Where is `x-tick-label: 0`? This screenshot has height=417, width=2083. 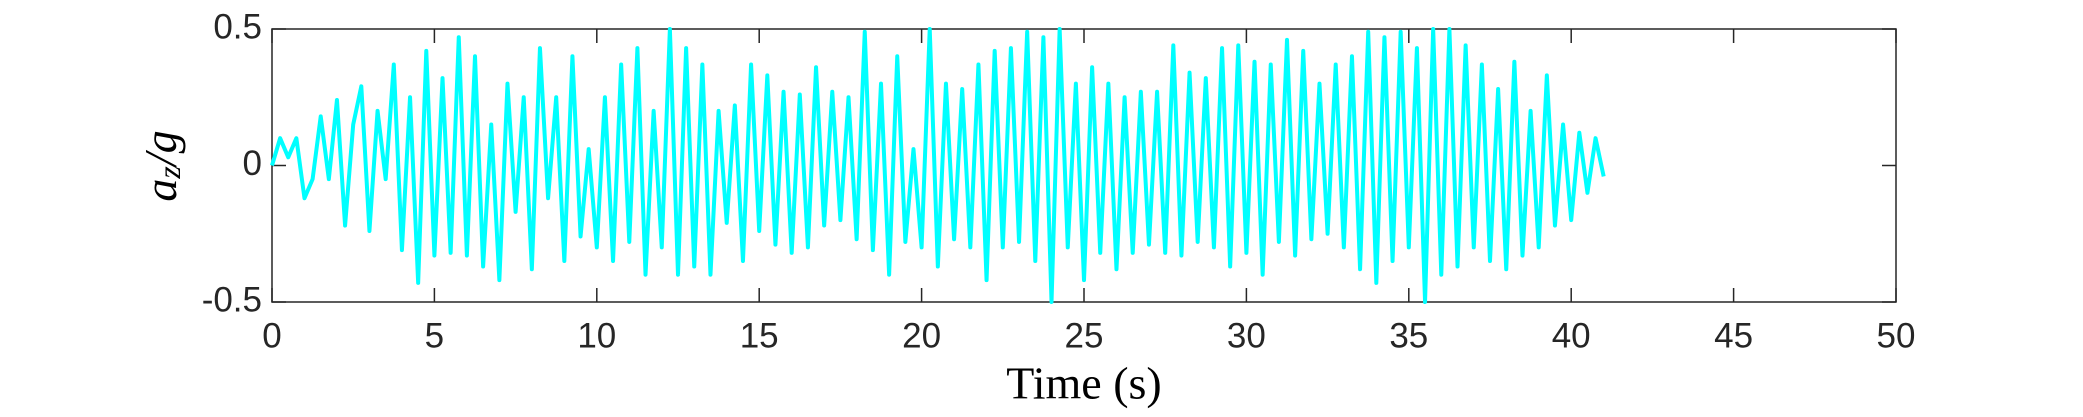 x-tick-label: 0 is located at coordinates (271, 335).